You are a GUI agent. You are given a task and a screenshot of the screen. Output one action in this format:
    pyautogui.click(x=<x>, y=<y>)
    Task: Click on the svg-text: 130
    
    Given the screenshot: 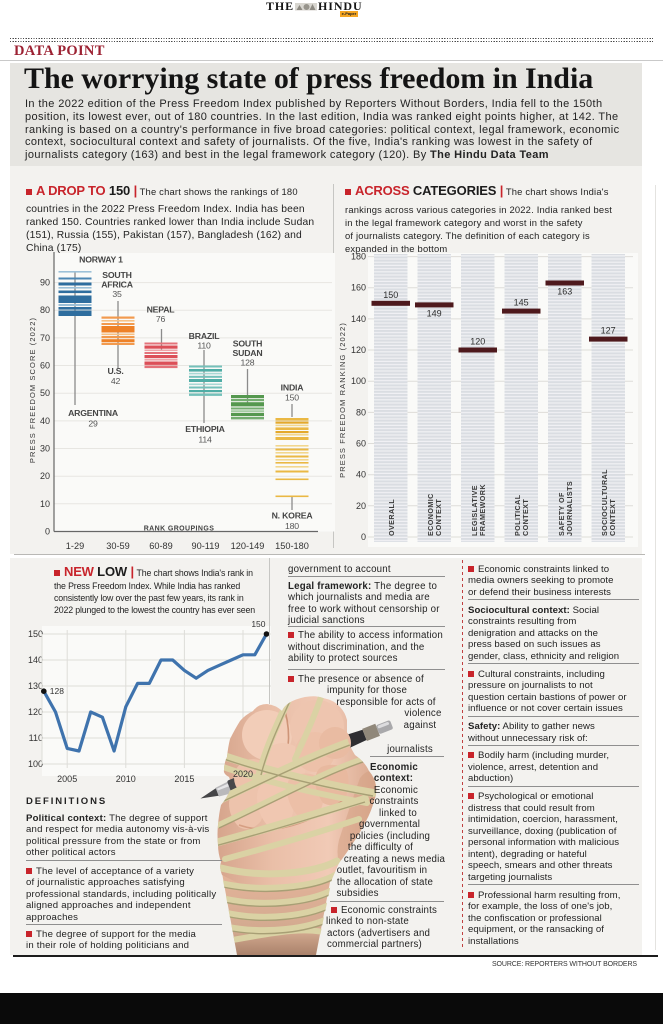 What is the action you would take?
    pyautogui.click(x=35, y=686)
    